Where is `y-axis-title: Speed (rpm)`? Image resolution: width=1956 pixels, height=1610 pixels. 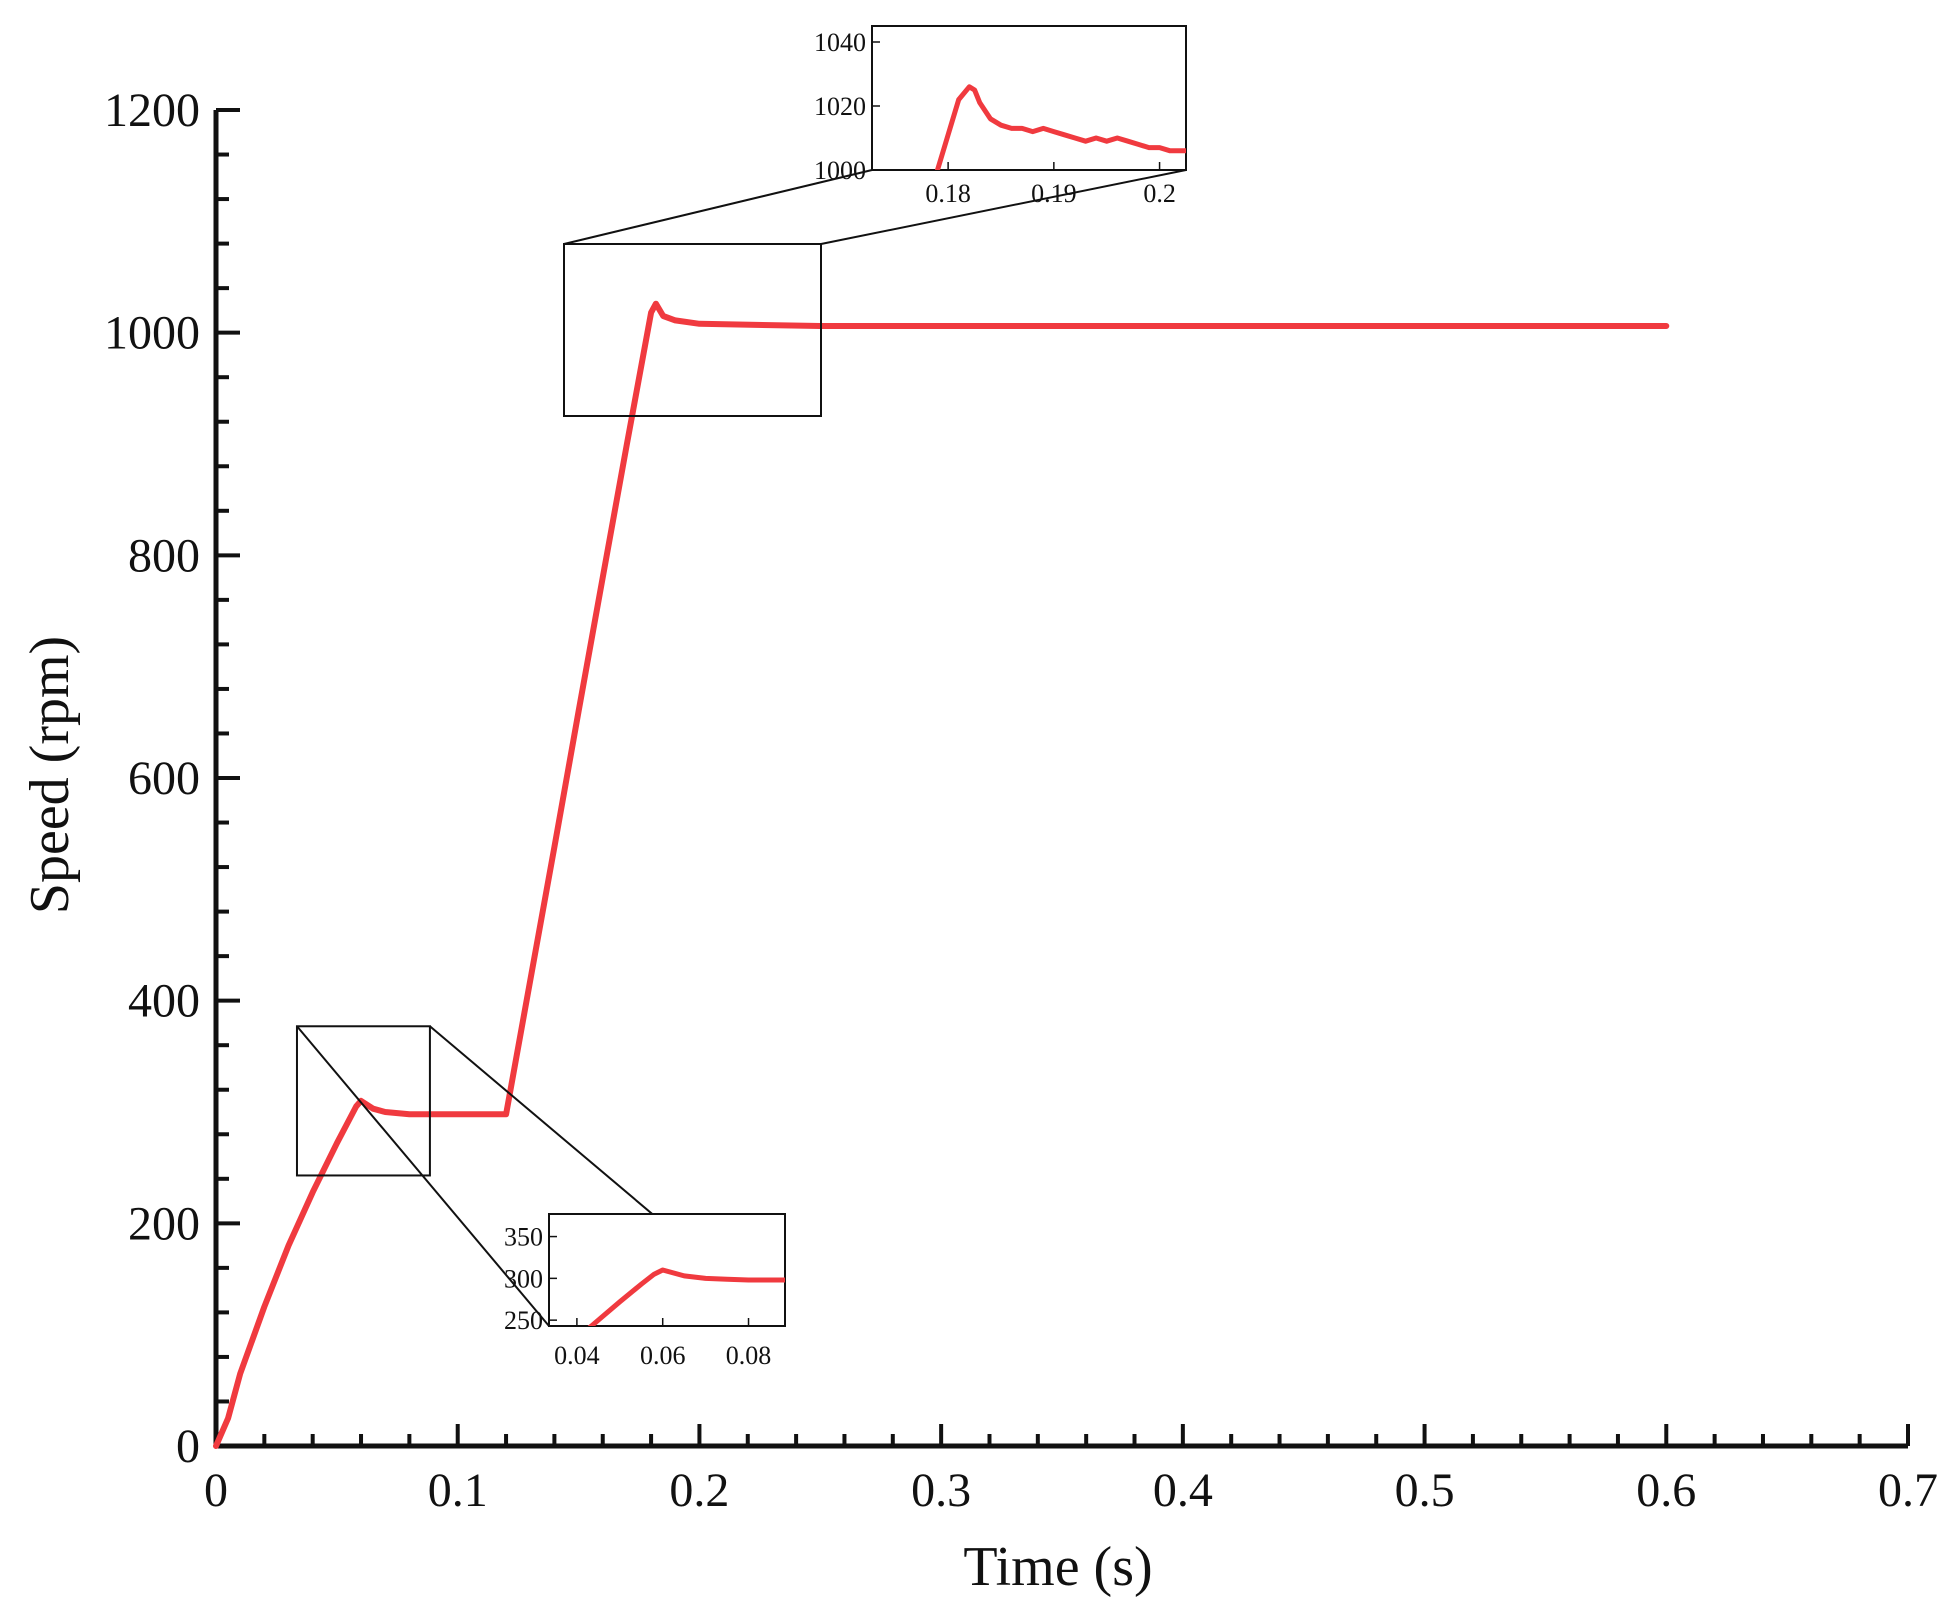 y-axis-title: Speed (rpm) is located at coordinates (50, 775).